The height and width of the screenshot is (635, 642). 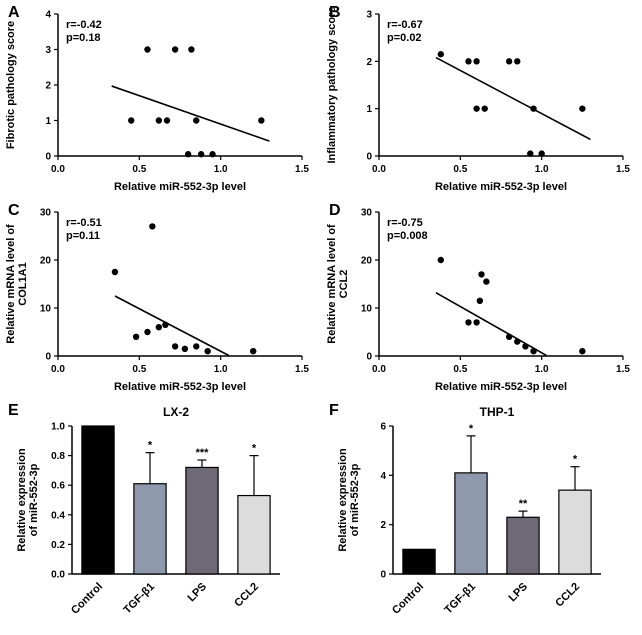 I want to click on axes: 0.0 0.5 1.0 1.5 0 1 2 3 4, so click(x=177, y=93).